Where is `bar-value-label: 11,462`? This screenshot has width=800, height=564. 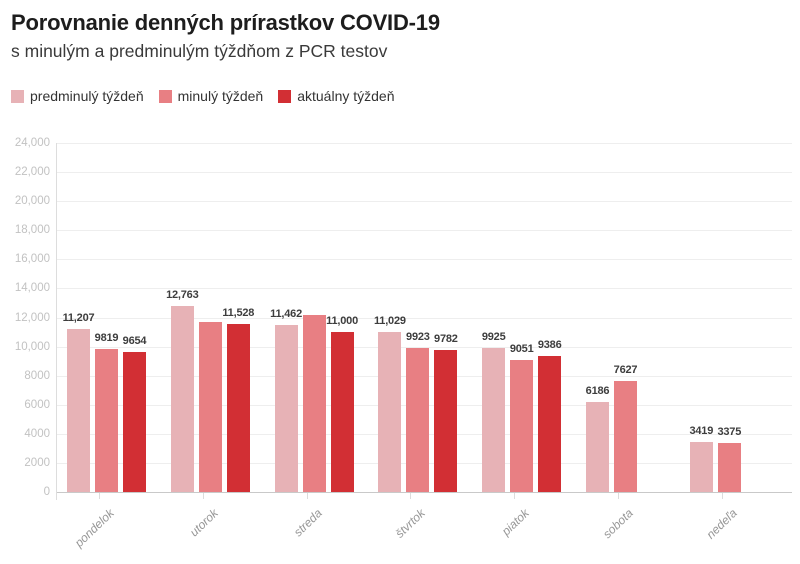
bar-value-label: 11,462 is located at coordinates (286, 314).